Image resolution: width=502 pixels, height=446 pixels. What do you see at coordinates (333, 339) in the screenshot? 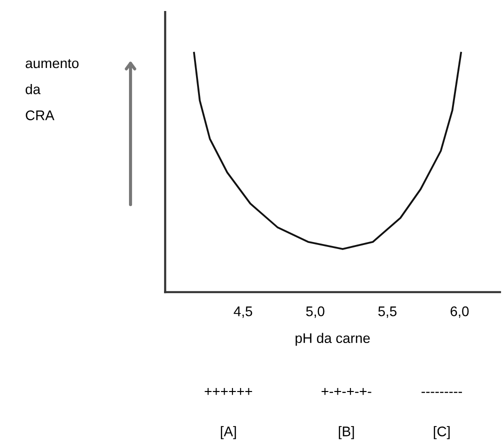
I see `x-axis-title: pH da carne` at bounding box center [333, 339].